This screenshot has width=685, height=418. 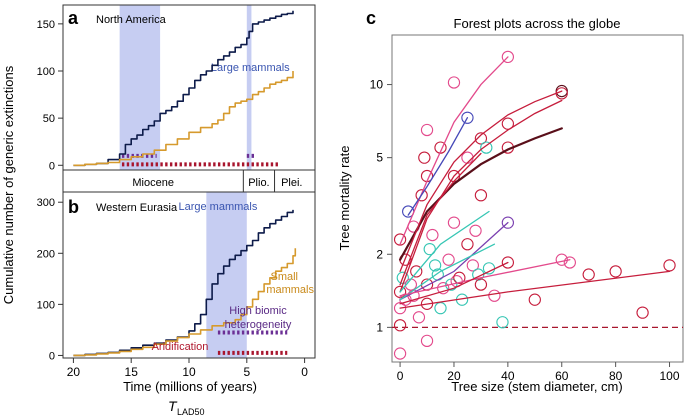 What do you see at coordinates (46, 25) in the screenshot?
I see `panel-a-y-tick-label-3: 150` at bounding box center [46, 25].